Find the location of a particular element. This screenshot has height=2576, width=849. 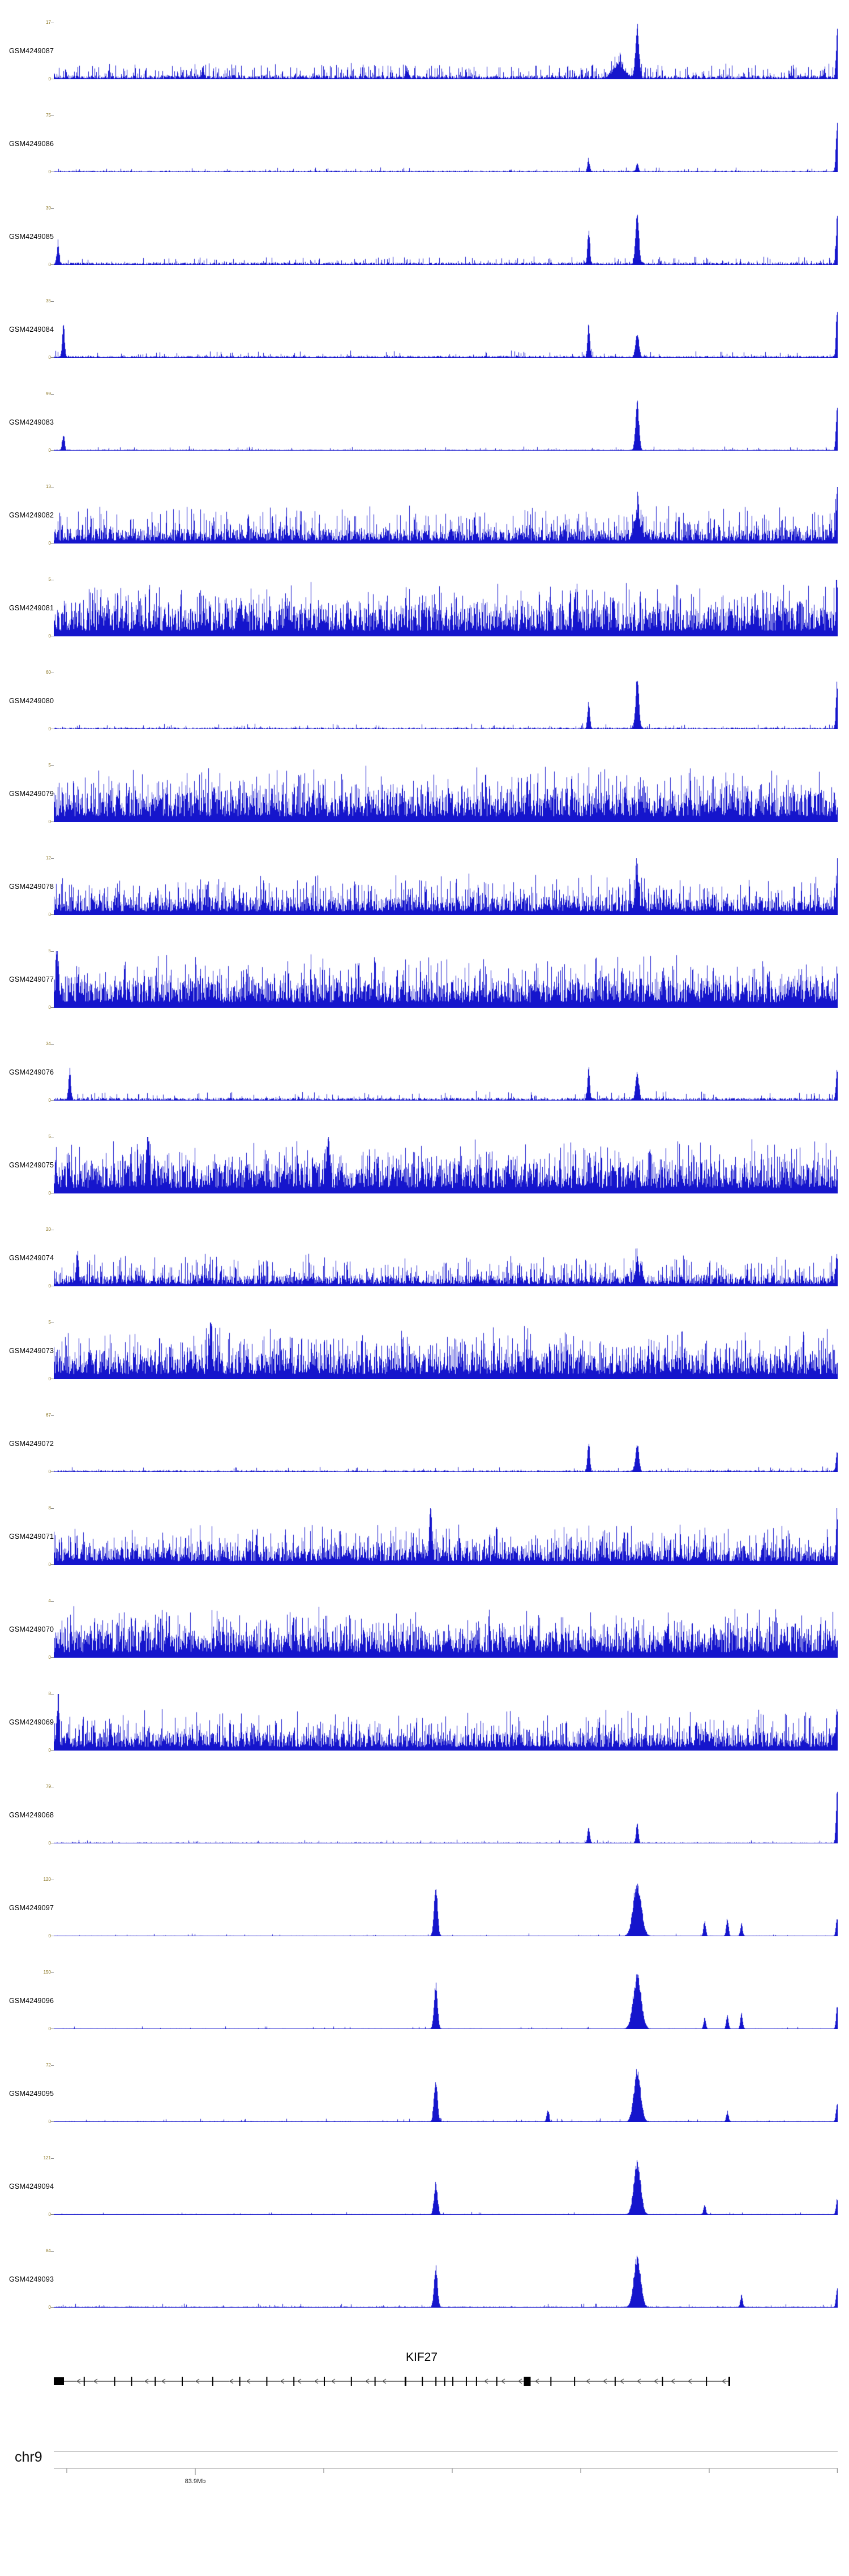

track-row: GSM4249096 150 0 is located at coordinates (424, 2012).